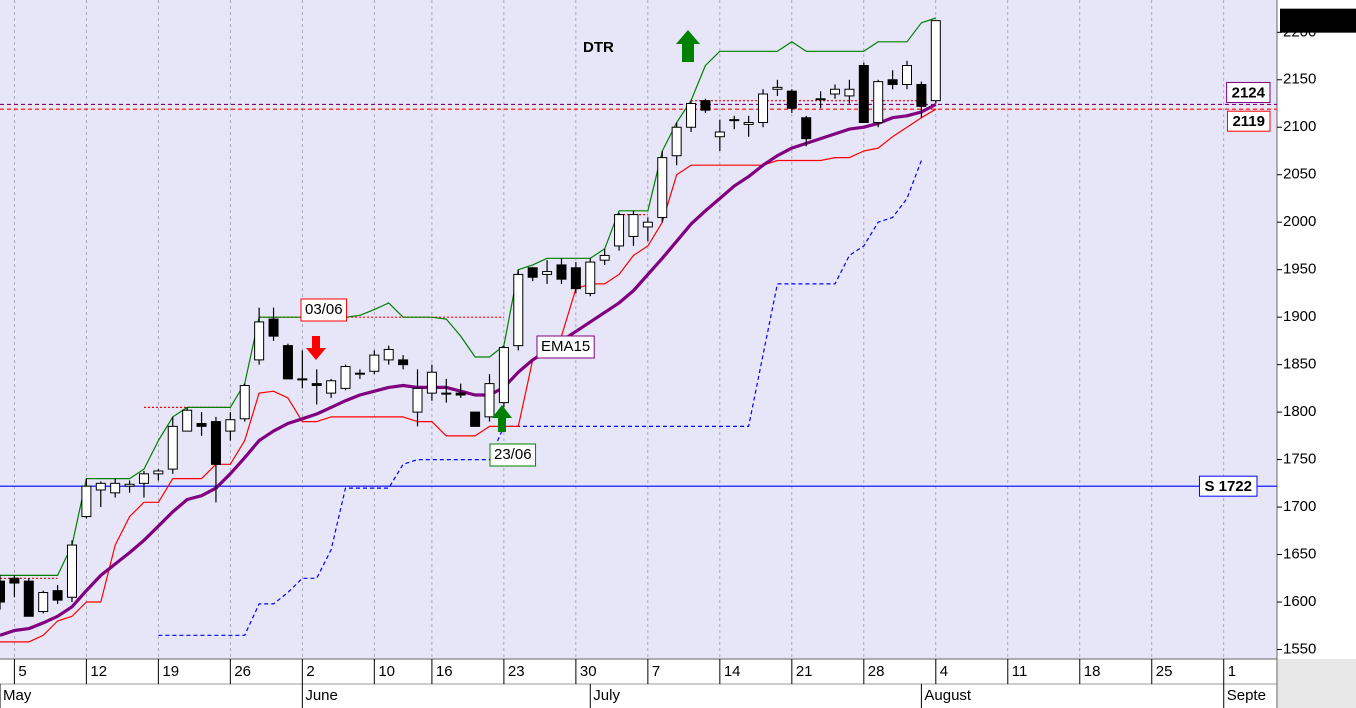 This screenshot has width=1356, height=708. What do you see at coordinates (1299, 411) in the screenshot?
I see `y-tick-label: 1800` at bounding box center [1299, 411].